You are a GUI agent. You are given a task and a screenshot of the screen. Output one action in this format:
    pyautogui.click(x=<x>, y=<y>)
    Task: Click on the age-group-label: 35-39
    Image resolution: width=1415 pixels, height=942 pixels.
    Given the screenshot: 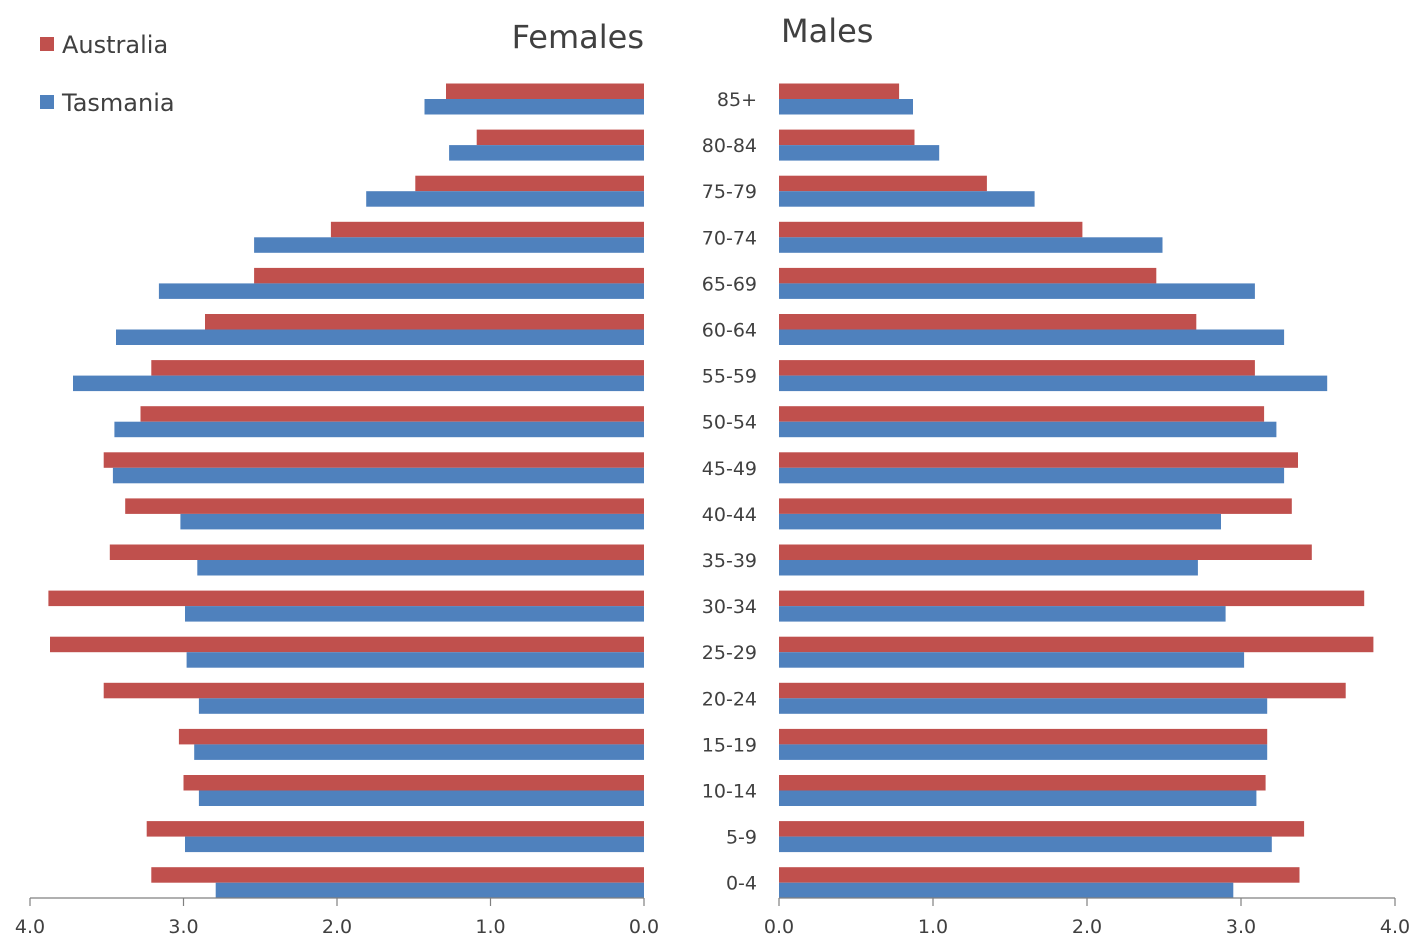 What is the action you would take?
    pyautogui.click(x=729, y=561)
    